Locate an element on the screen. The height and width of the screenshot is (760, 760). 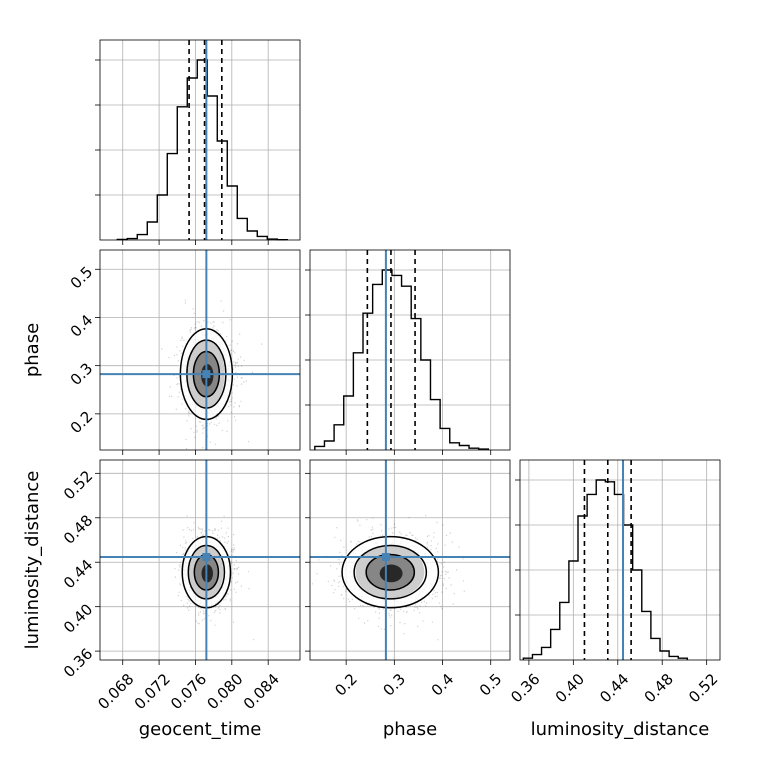
pair-geocent-time-vs-phase-truth-marker is located at coordinates (206, 374).